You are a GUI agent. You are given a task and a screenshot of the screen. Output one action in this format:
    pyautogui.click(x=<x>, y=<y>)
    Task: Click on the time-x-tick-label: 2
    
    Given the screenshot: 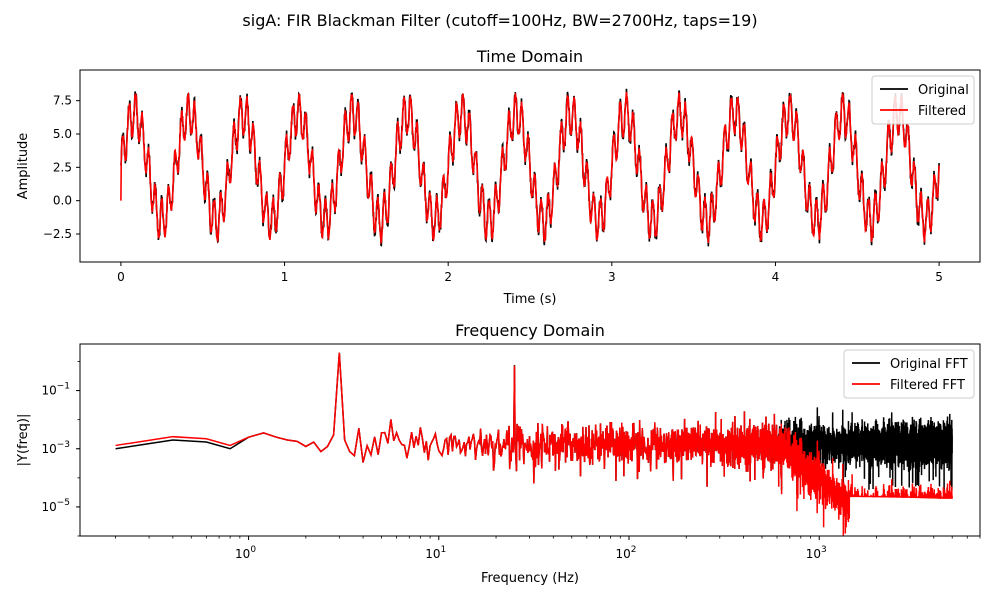 What is the action you would take?
    pyautogui.click(x=448, y=277)
    